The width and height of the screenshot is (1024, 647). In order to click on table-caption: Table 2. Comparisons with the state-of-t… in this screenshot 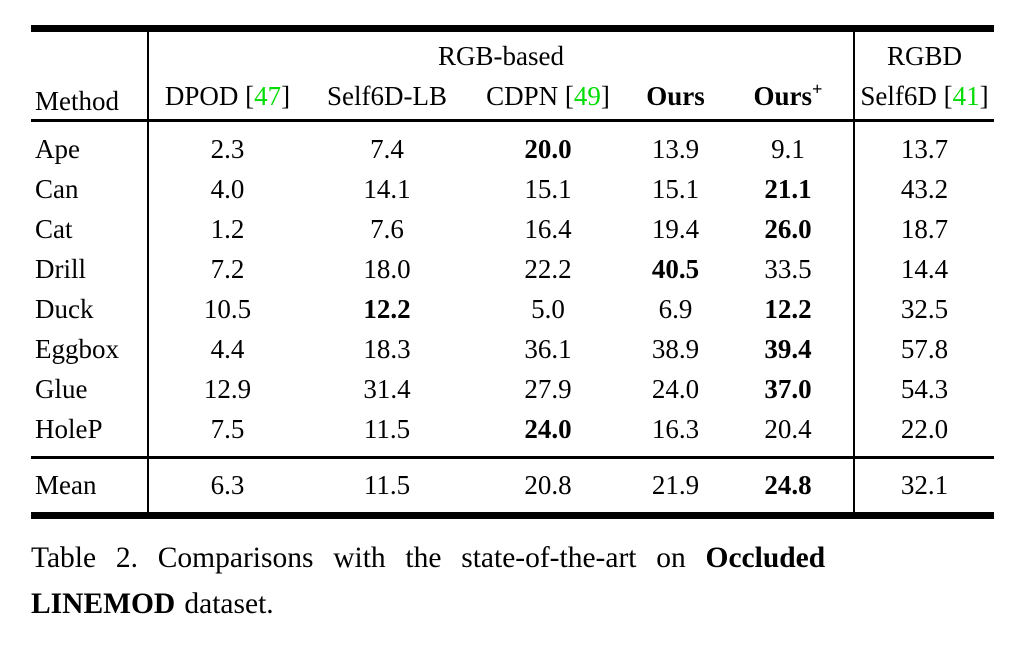, I will do `click(518, 581)`.